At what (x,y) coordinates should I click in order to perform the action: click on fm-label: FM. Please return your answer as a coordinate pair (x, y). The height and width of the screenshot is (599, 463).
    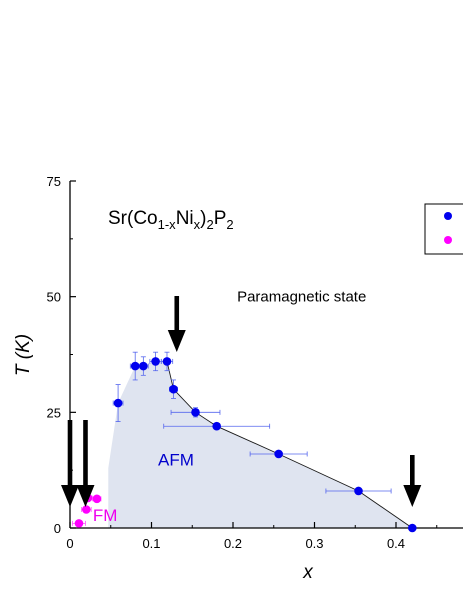
    Looking at the image, I should click on (105, 515).